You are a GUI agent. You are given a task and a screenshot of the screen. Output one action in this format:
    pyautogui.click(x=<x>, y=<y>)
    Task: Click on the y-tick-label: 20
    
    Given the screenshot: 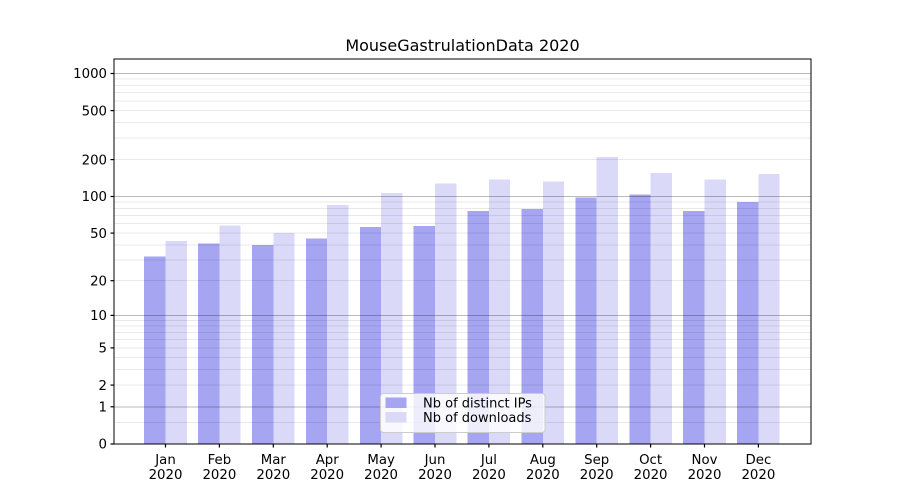 What is the action you would take?
    pyautogui.click(x=98, y=281)
    